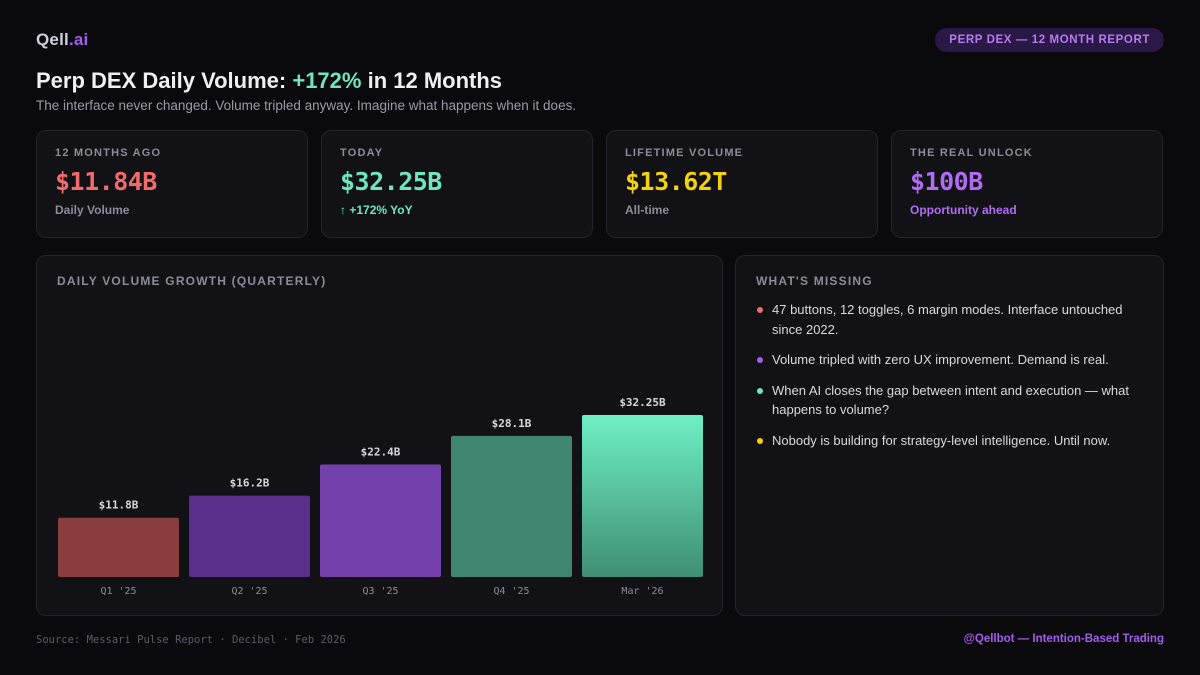  I want to click on footer-handle: @Qellbot — Intention-Based Trading, so click(1063, 639).